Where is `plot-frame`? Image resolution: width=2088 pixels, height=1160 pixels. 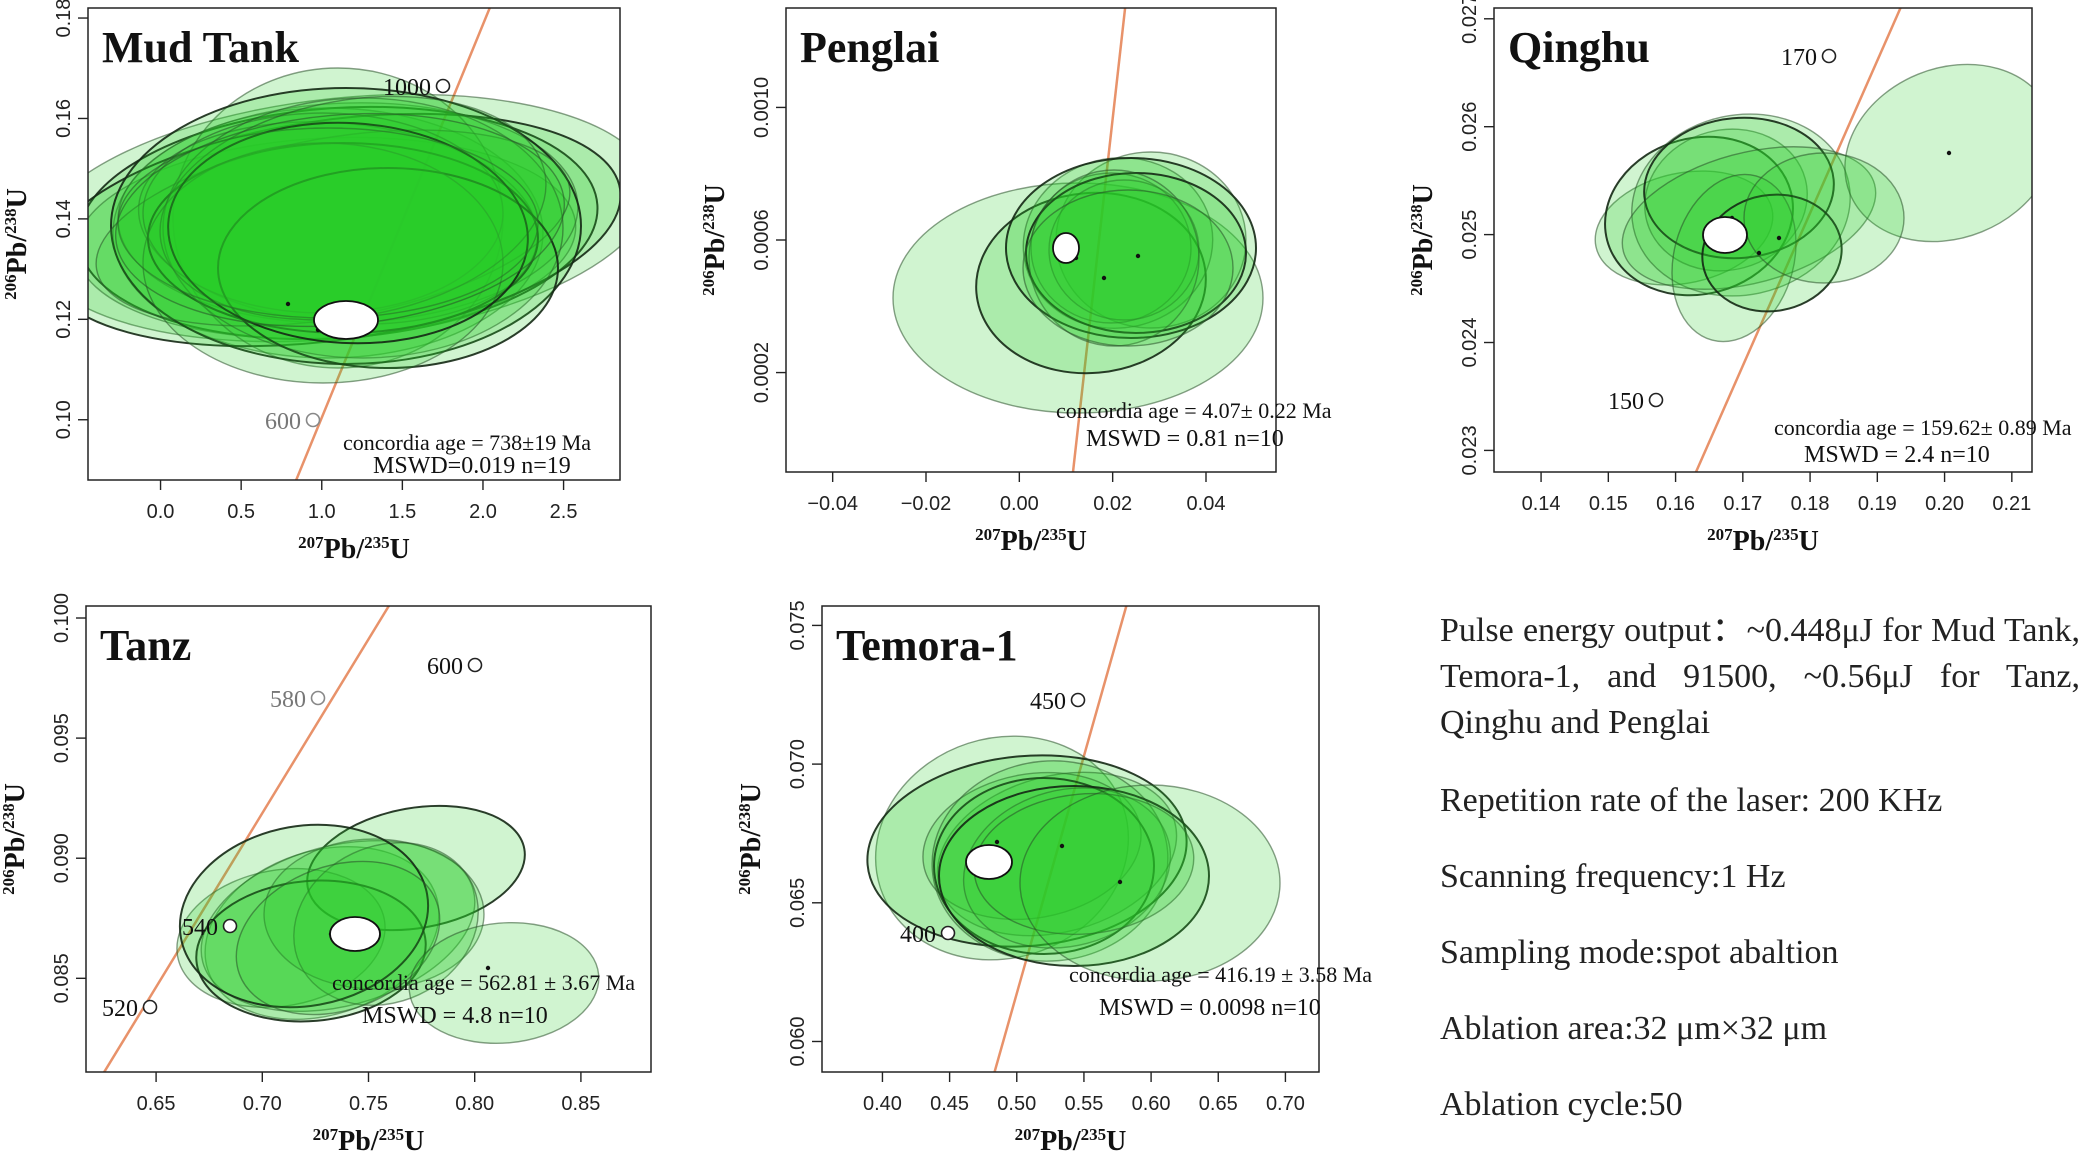
plot-frame is located at coordinates (1763, 240).